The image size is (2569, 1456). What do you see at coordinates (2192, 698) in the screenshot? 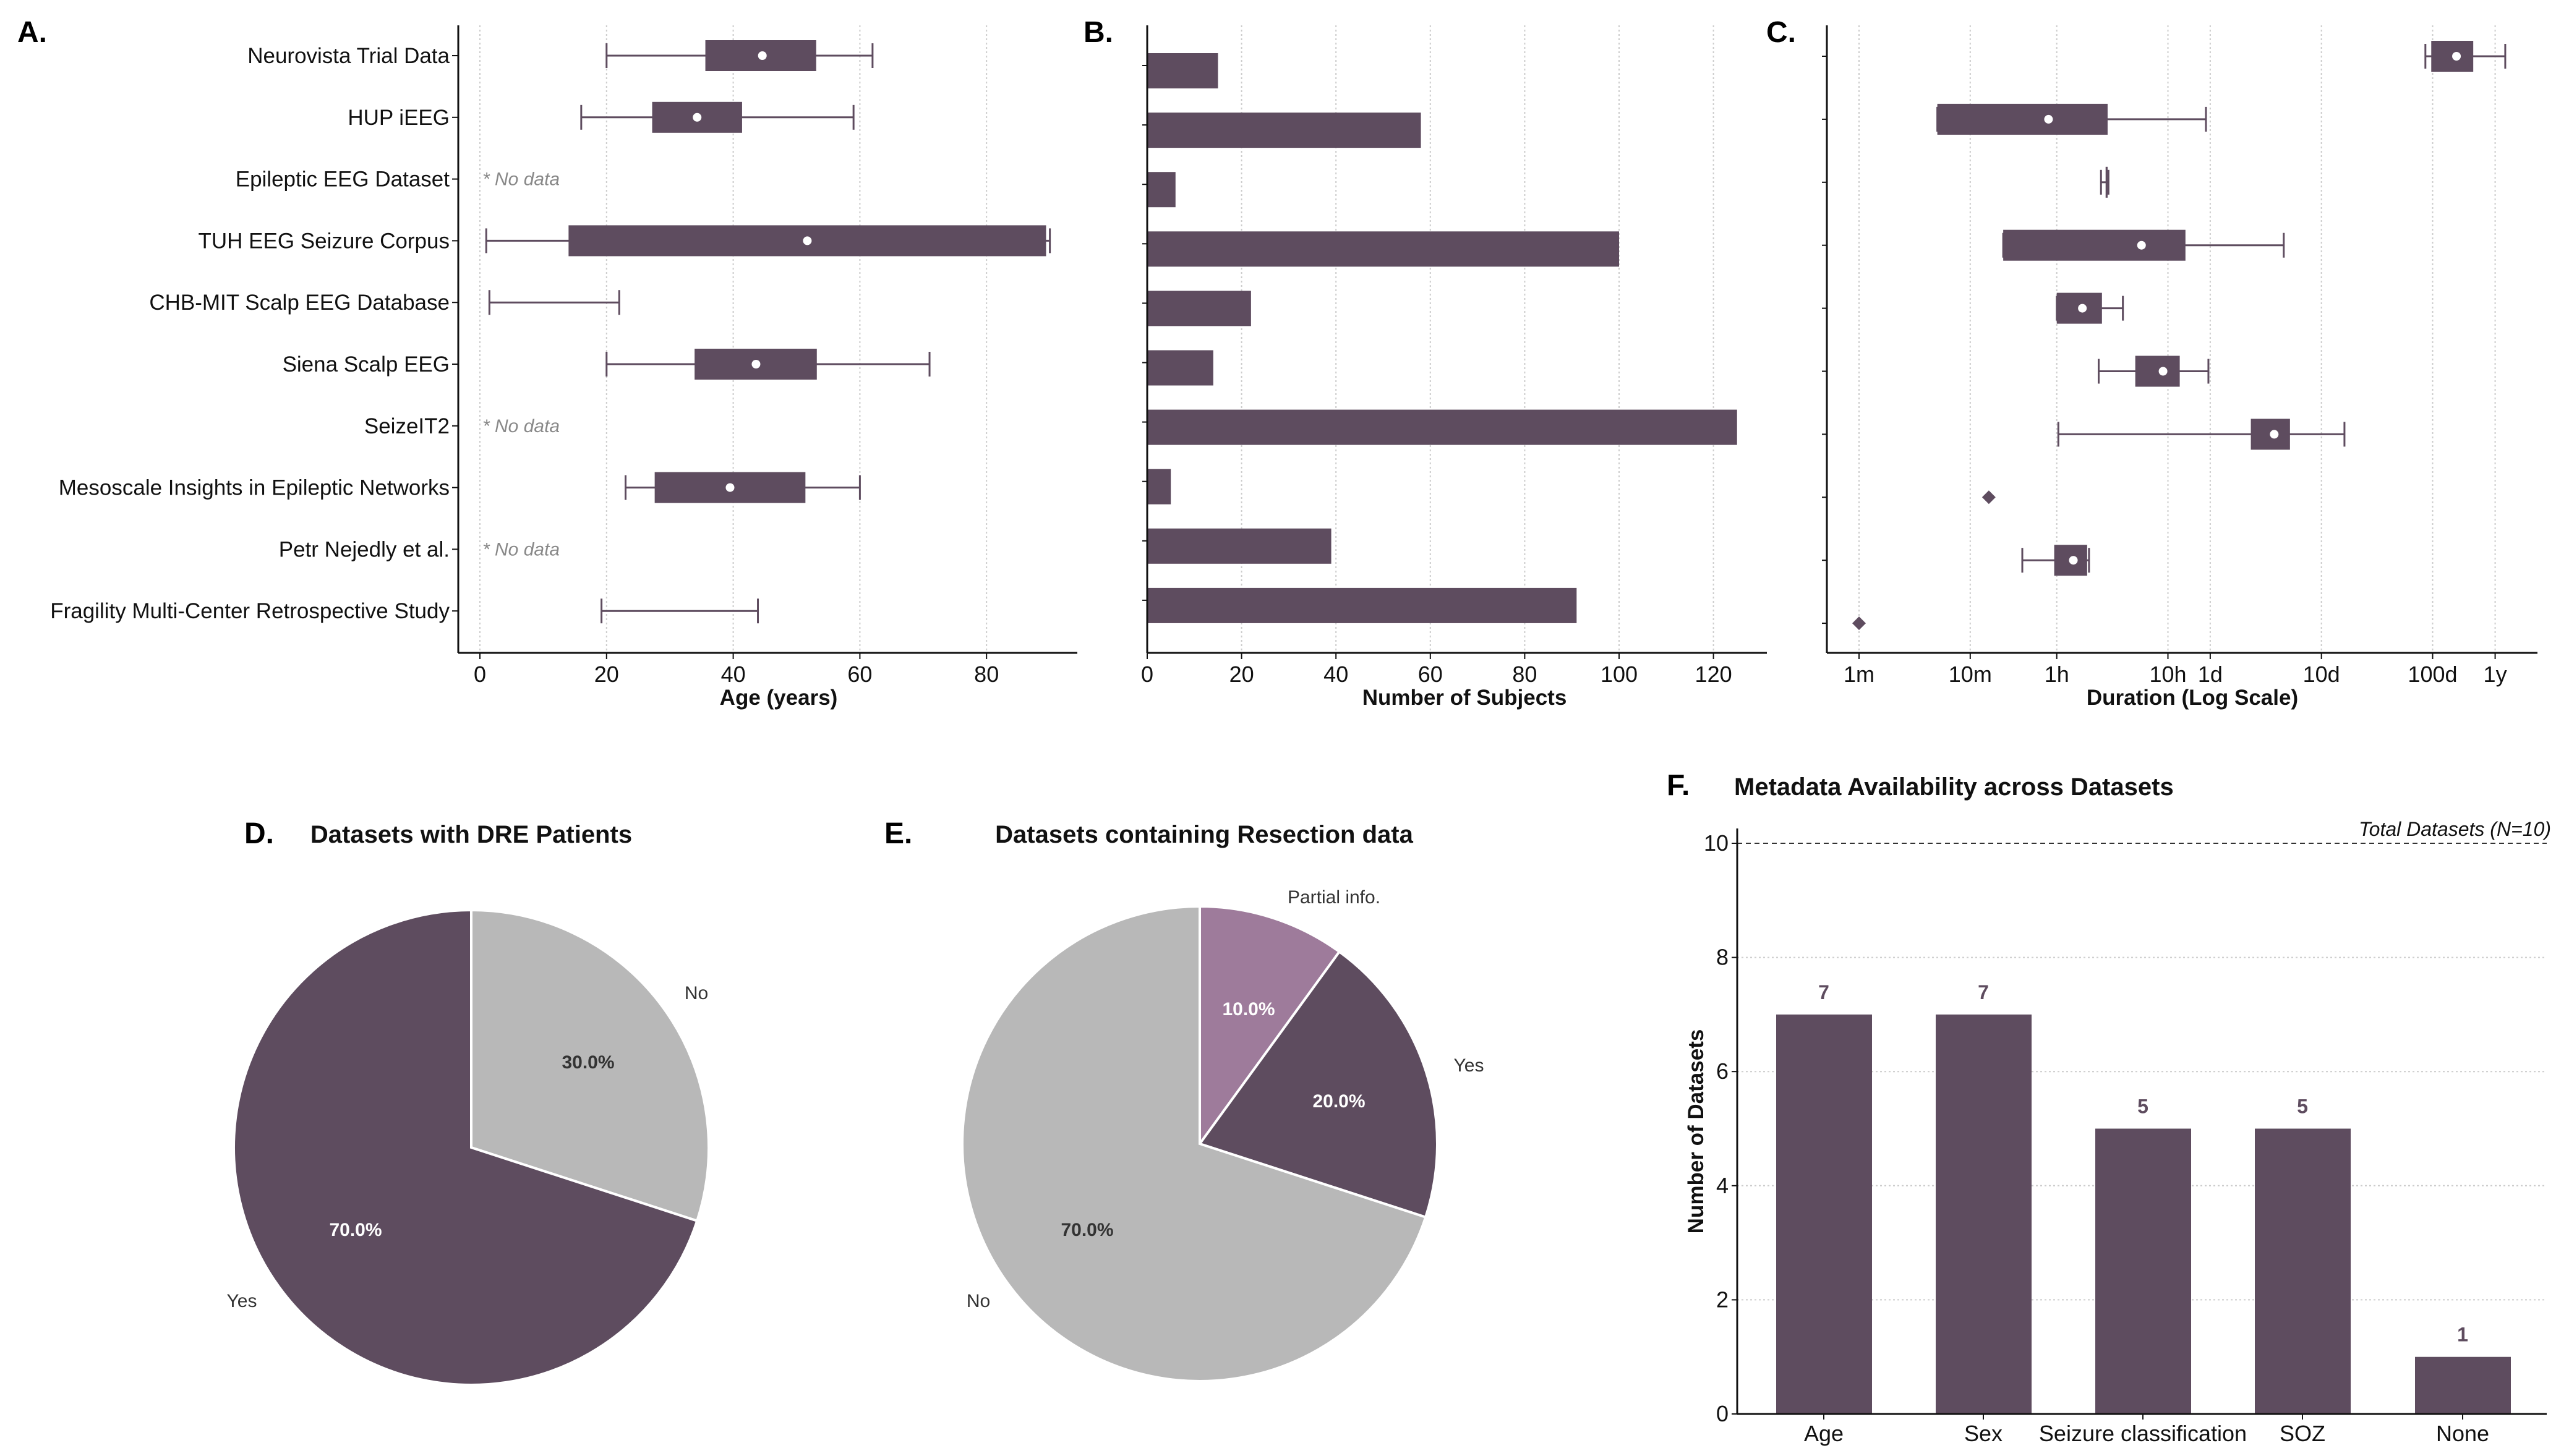
I see `panel-c-xlabel: Duration (Log Scale)` at bounding box center [2192, 698].